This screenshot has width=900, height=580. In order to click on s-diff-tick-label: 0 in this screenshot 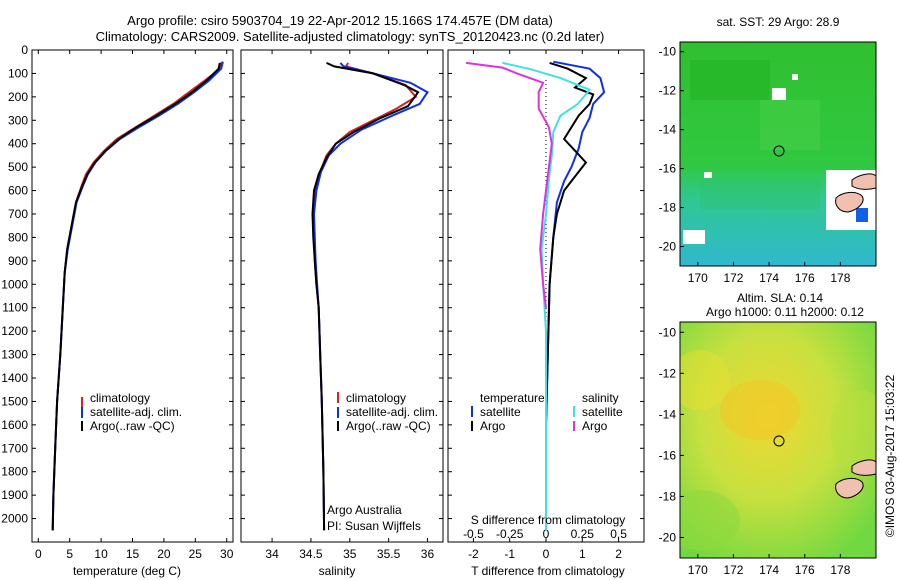, I will do `click(546, 534)`.